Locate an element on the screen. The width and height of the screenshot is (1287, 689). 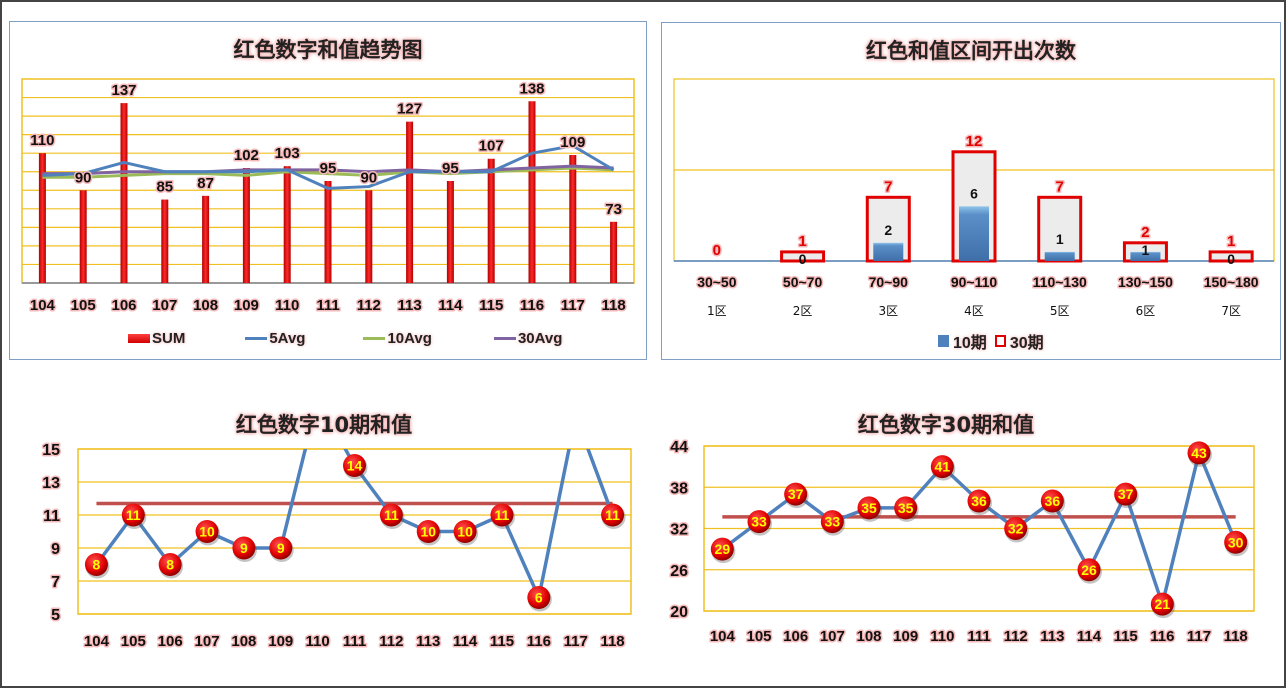
x-tick-label: 116 is located at coordinates (1162, 636).